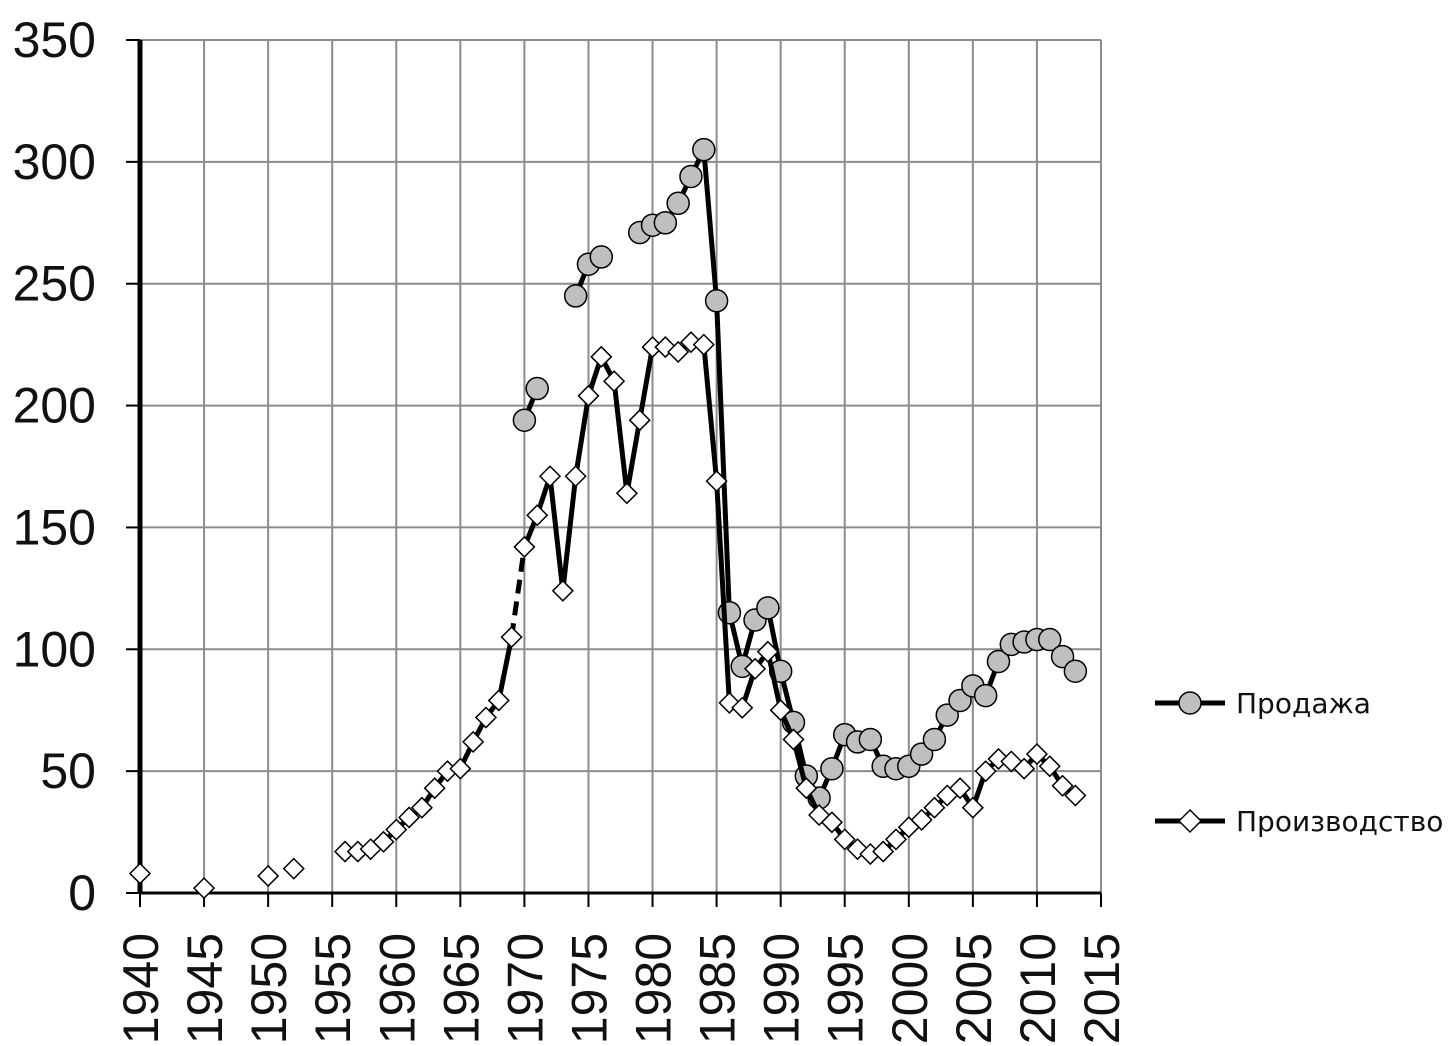  I want to click on y-tick-label: 150, so click(54, 527).